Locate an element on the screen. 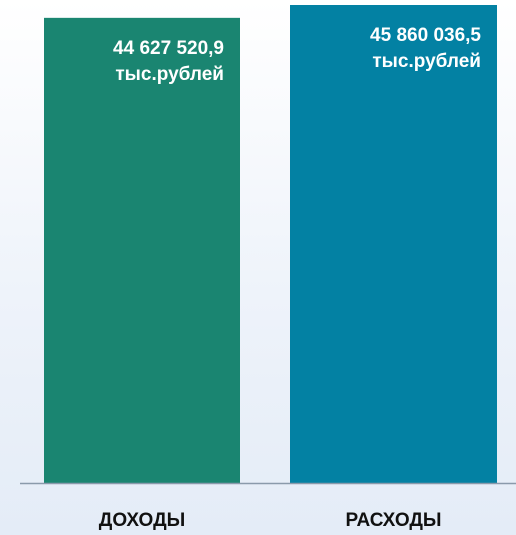  x-tick-label: ДОХОДЫ is located at coordinates (142, 520).